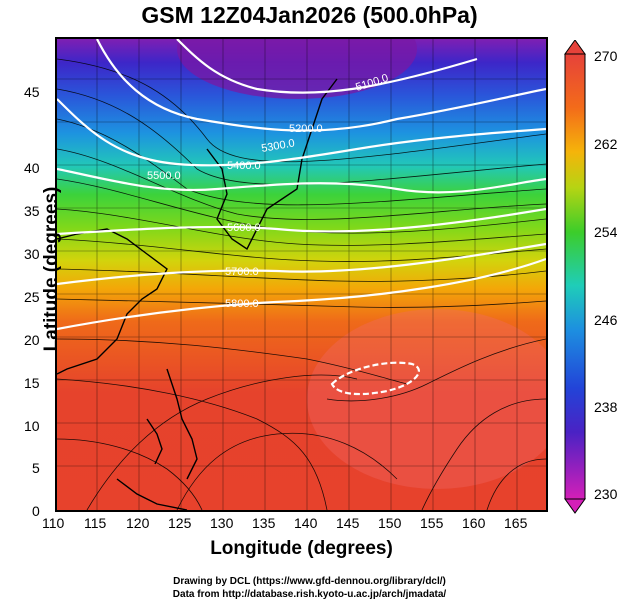 Image resolution: width=619 pixels, height=605 pixels. What do you see at coordinates (264, 523) in the screenshot?
I see `x-tick: 135` at bounding box center [264, 523].